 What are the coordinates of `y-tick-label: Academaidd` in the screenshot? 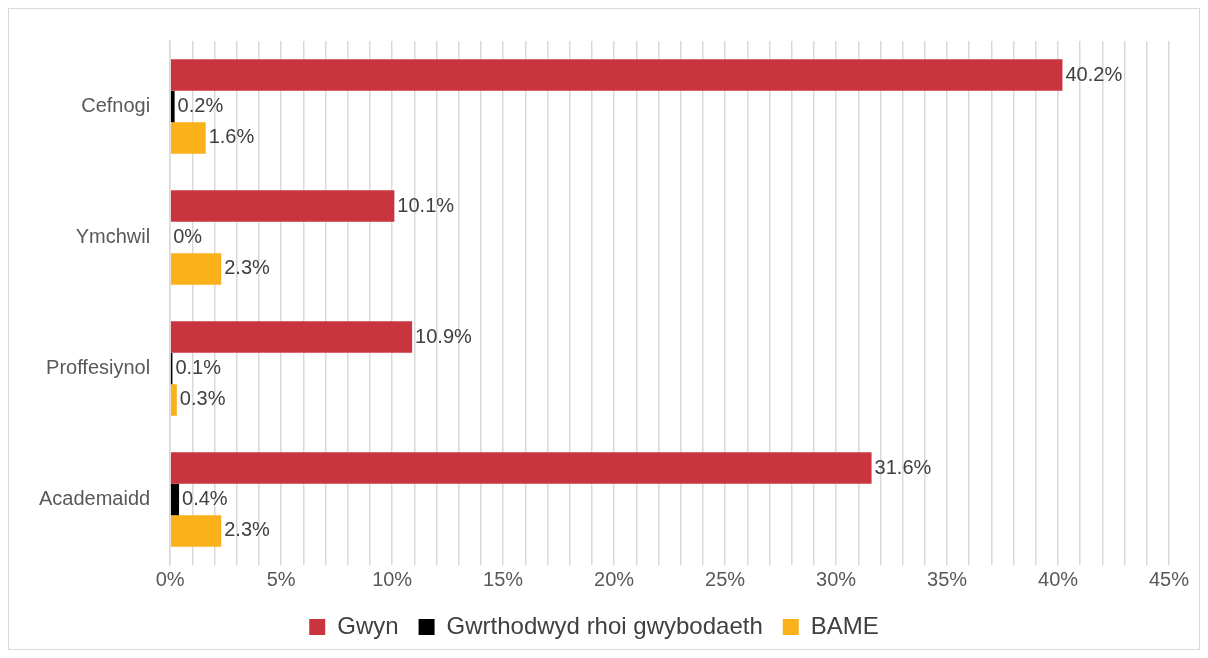 It's located at (94, 498).